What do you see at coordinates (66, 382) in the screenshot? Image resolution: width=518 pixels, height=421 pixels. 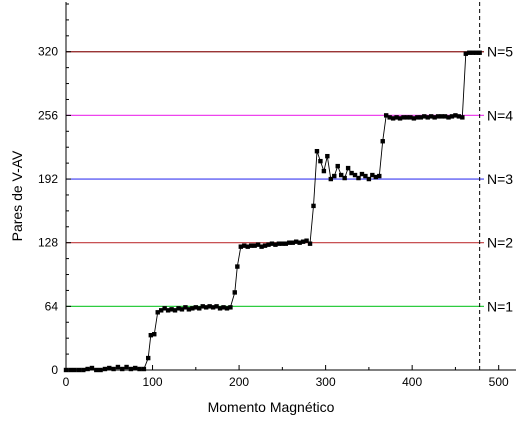 I see `x-tick-label: 0` at bounding box center [66, 382].